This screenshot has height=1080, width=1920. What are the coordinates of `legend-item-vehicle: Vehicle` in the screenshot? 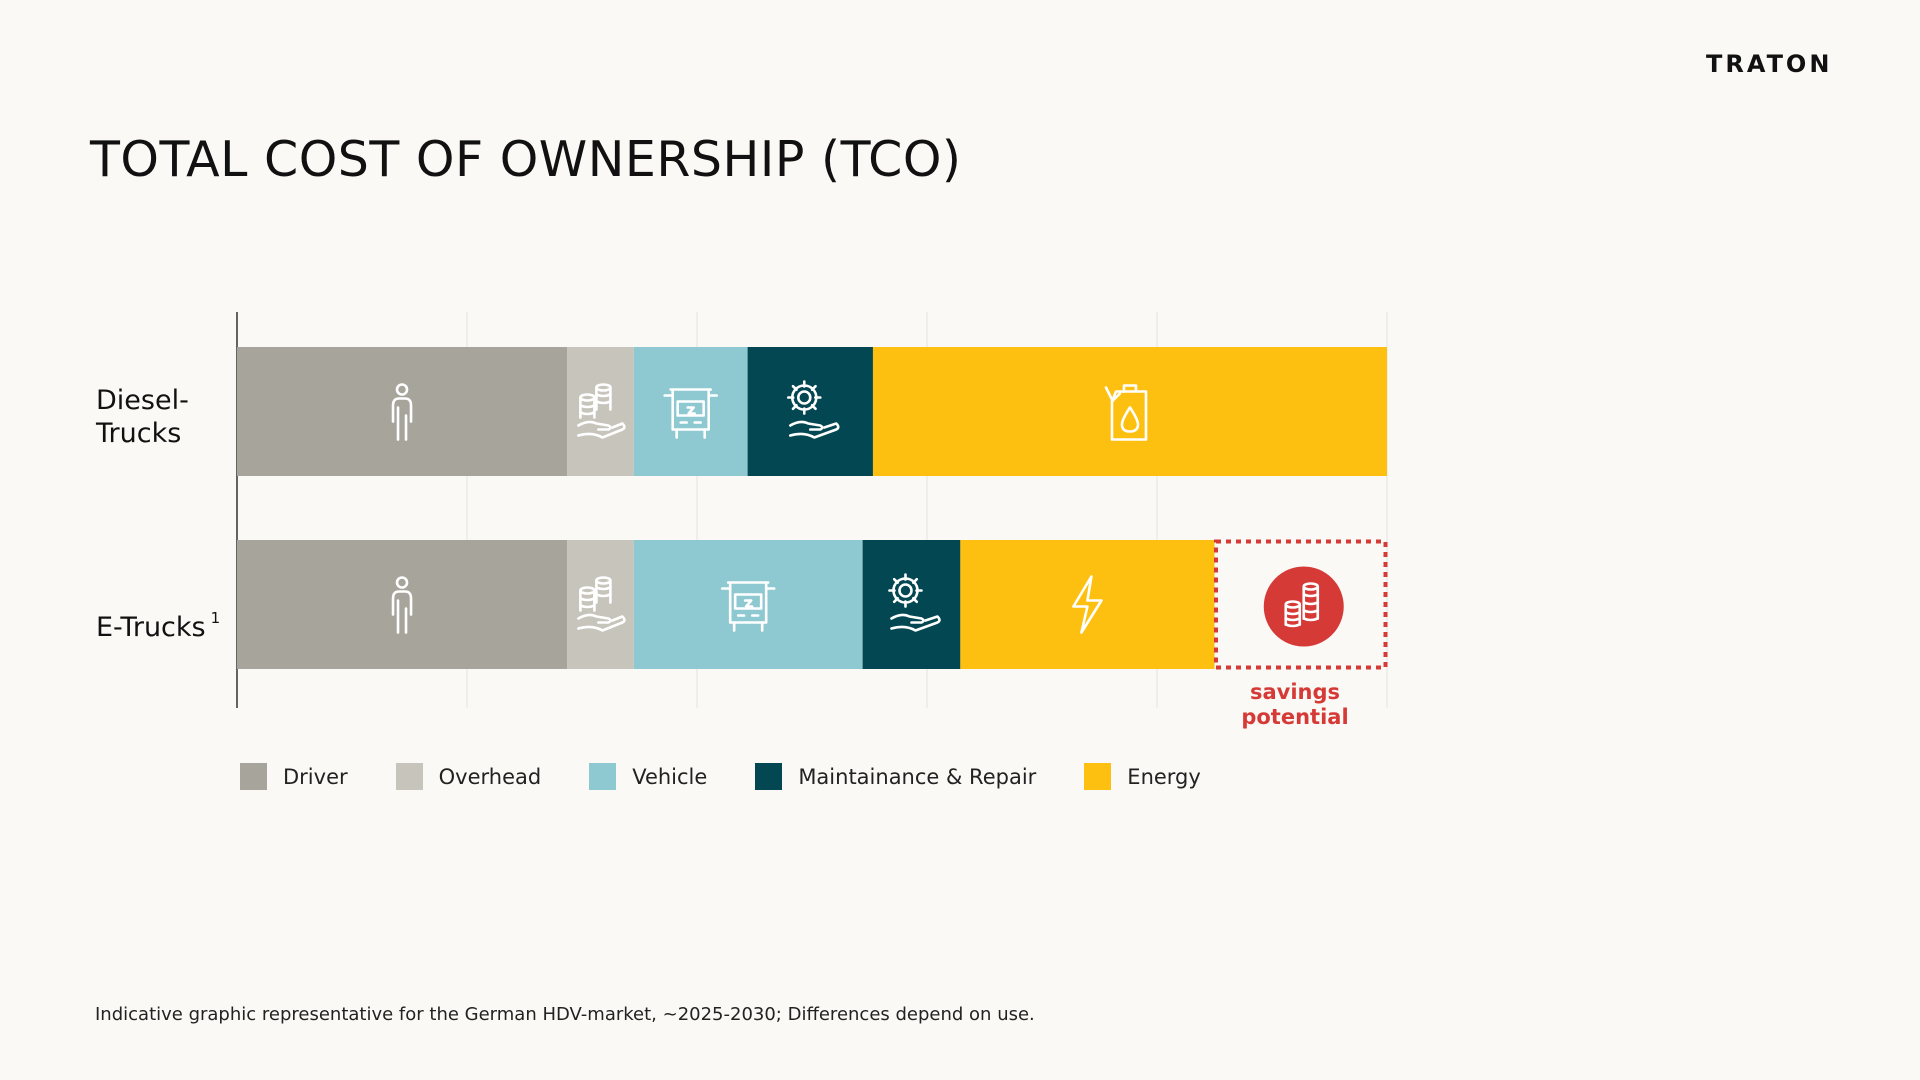 It's located at (648, 776).